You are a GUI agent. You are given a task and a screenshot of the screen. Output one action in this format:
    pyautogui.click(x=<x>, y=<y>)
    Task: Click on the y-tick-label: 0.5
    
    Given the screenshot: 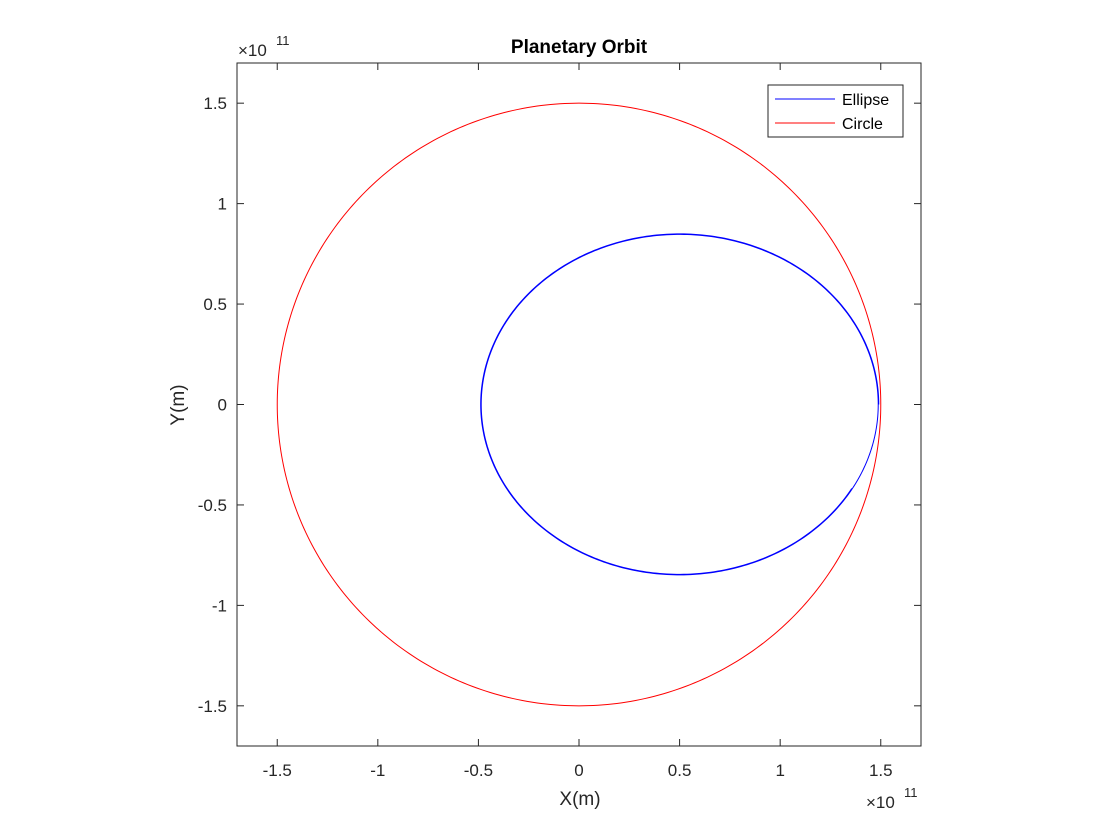 What is the action you would take?
    pyautogui.click(x=215, y=304)
    